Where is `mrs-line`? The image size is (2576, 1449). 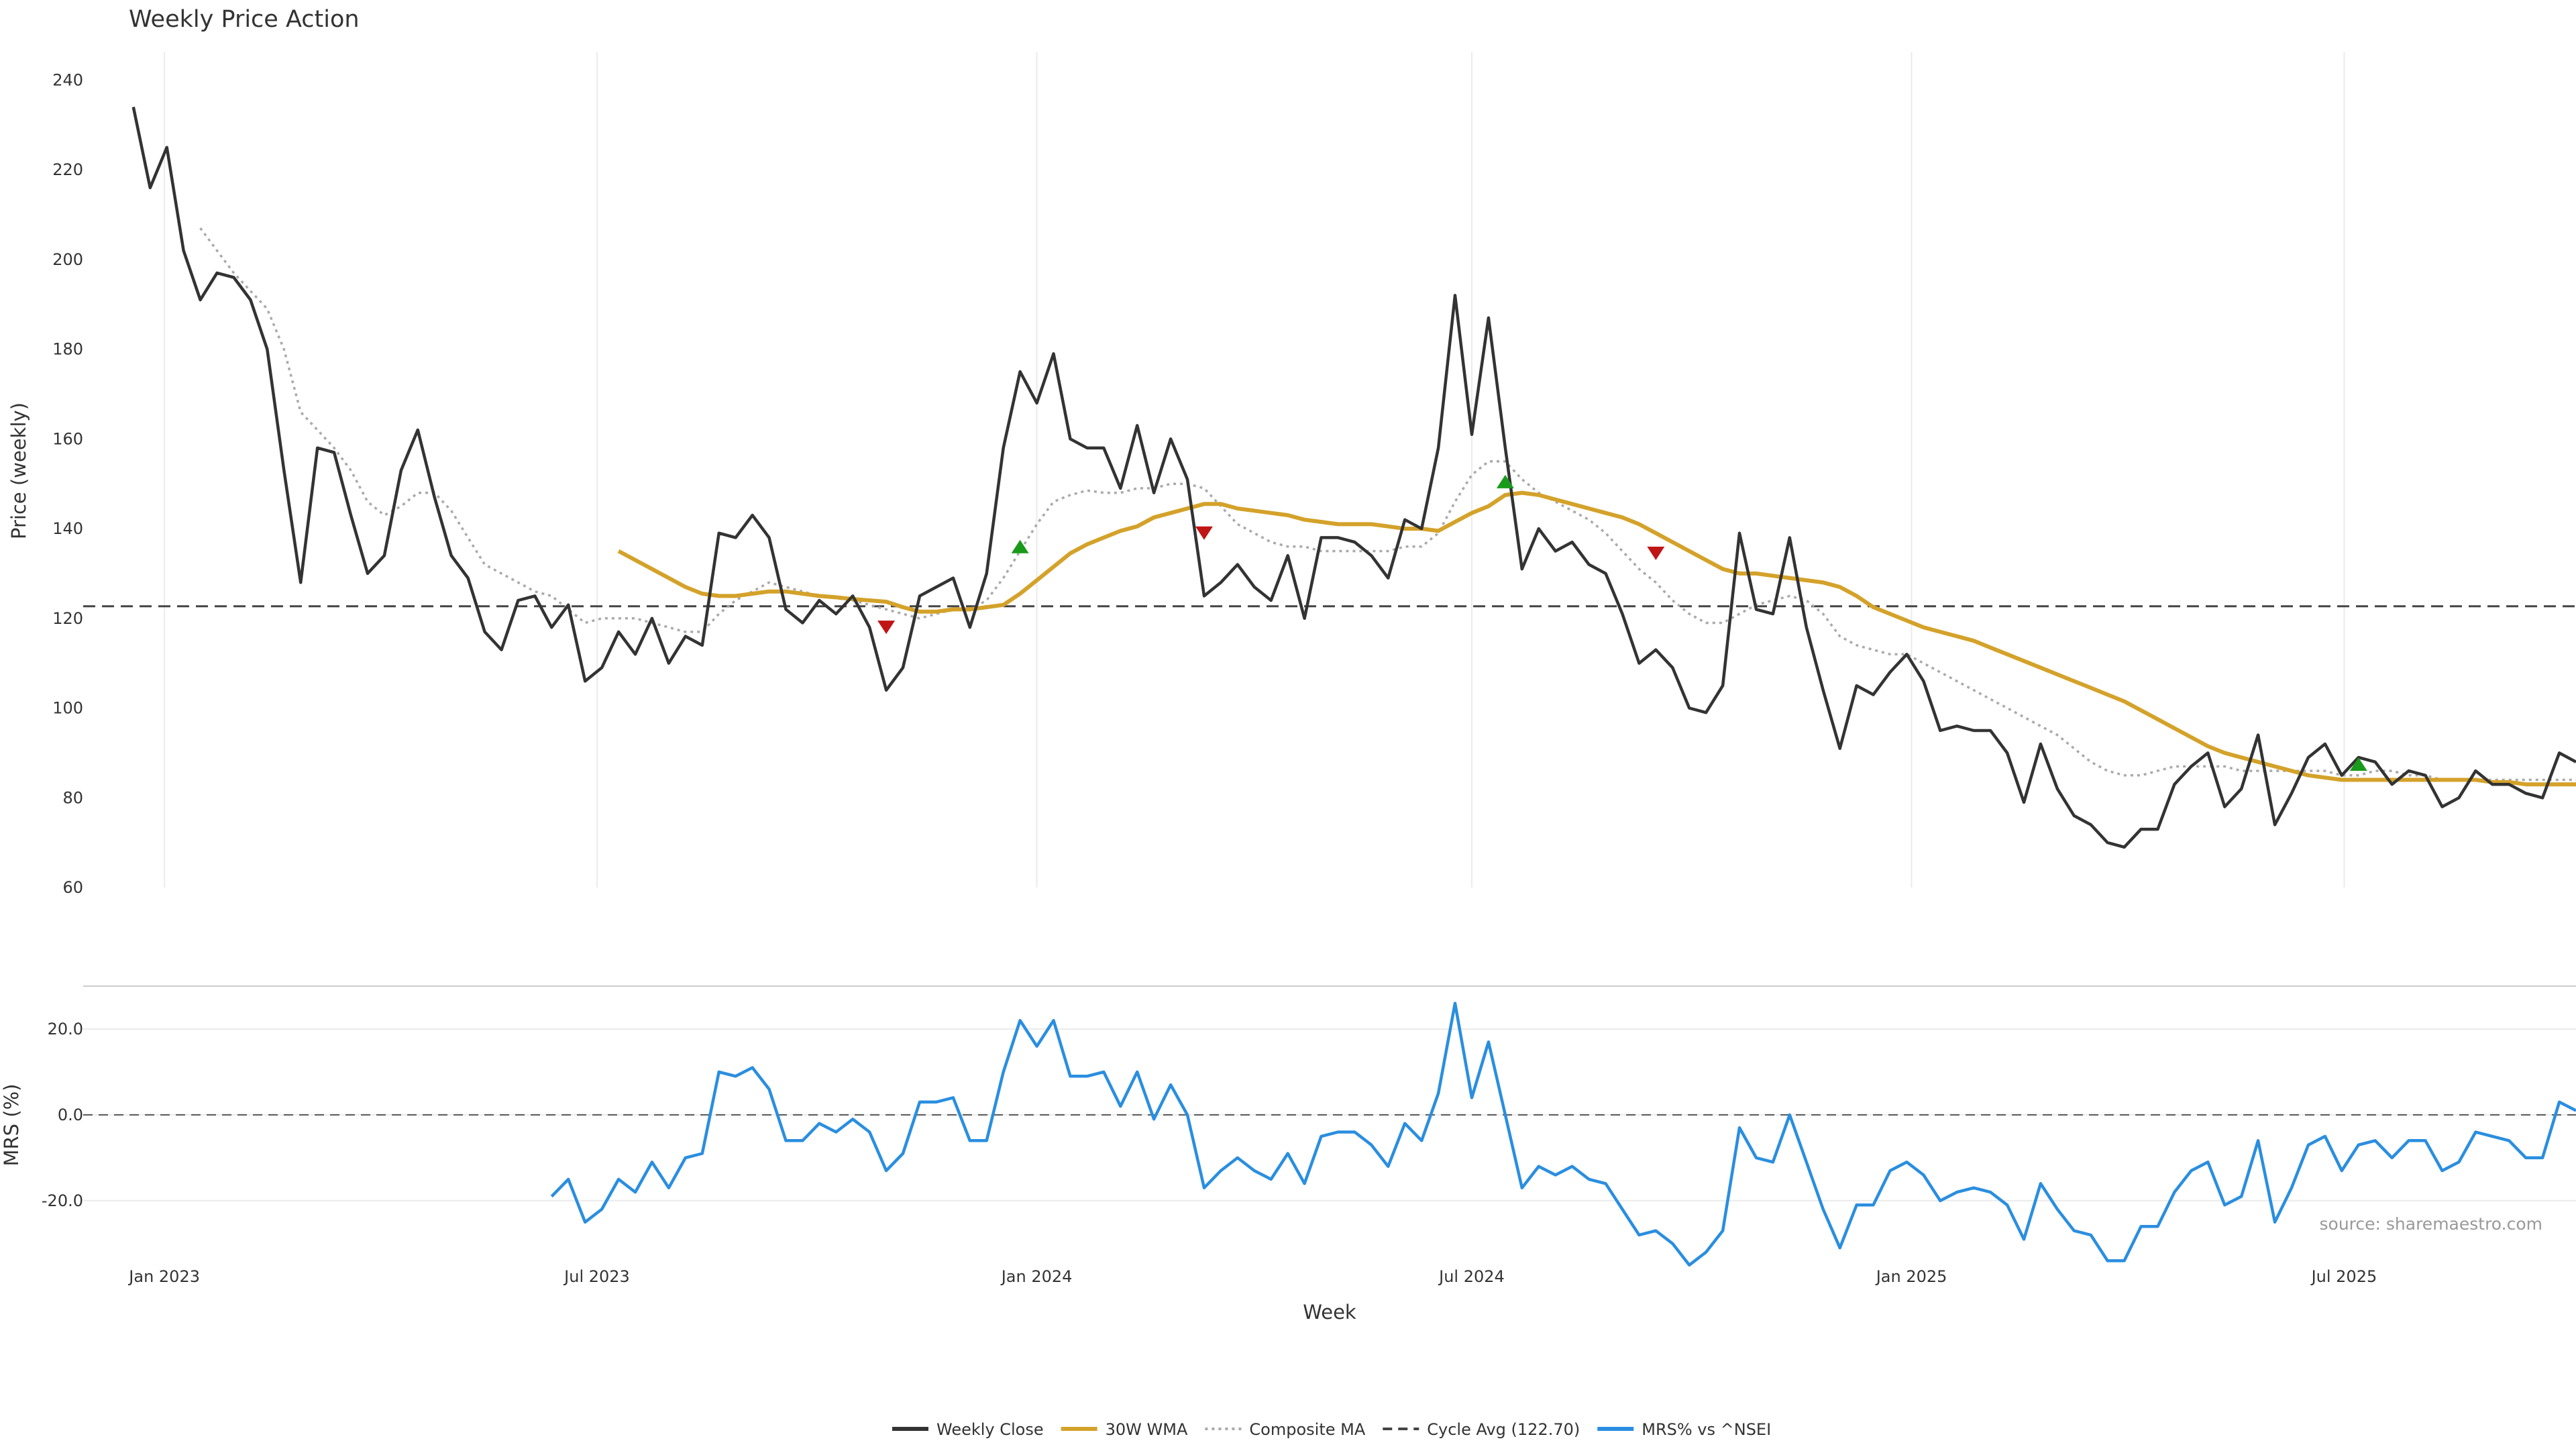 mrs-line is located at coordinates (1563, 1134).